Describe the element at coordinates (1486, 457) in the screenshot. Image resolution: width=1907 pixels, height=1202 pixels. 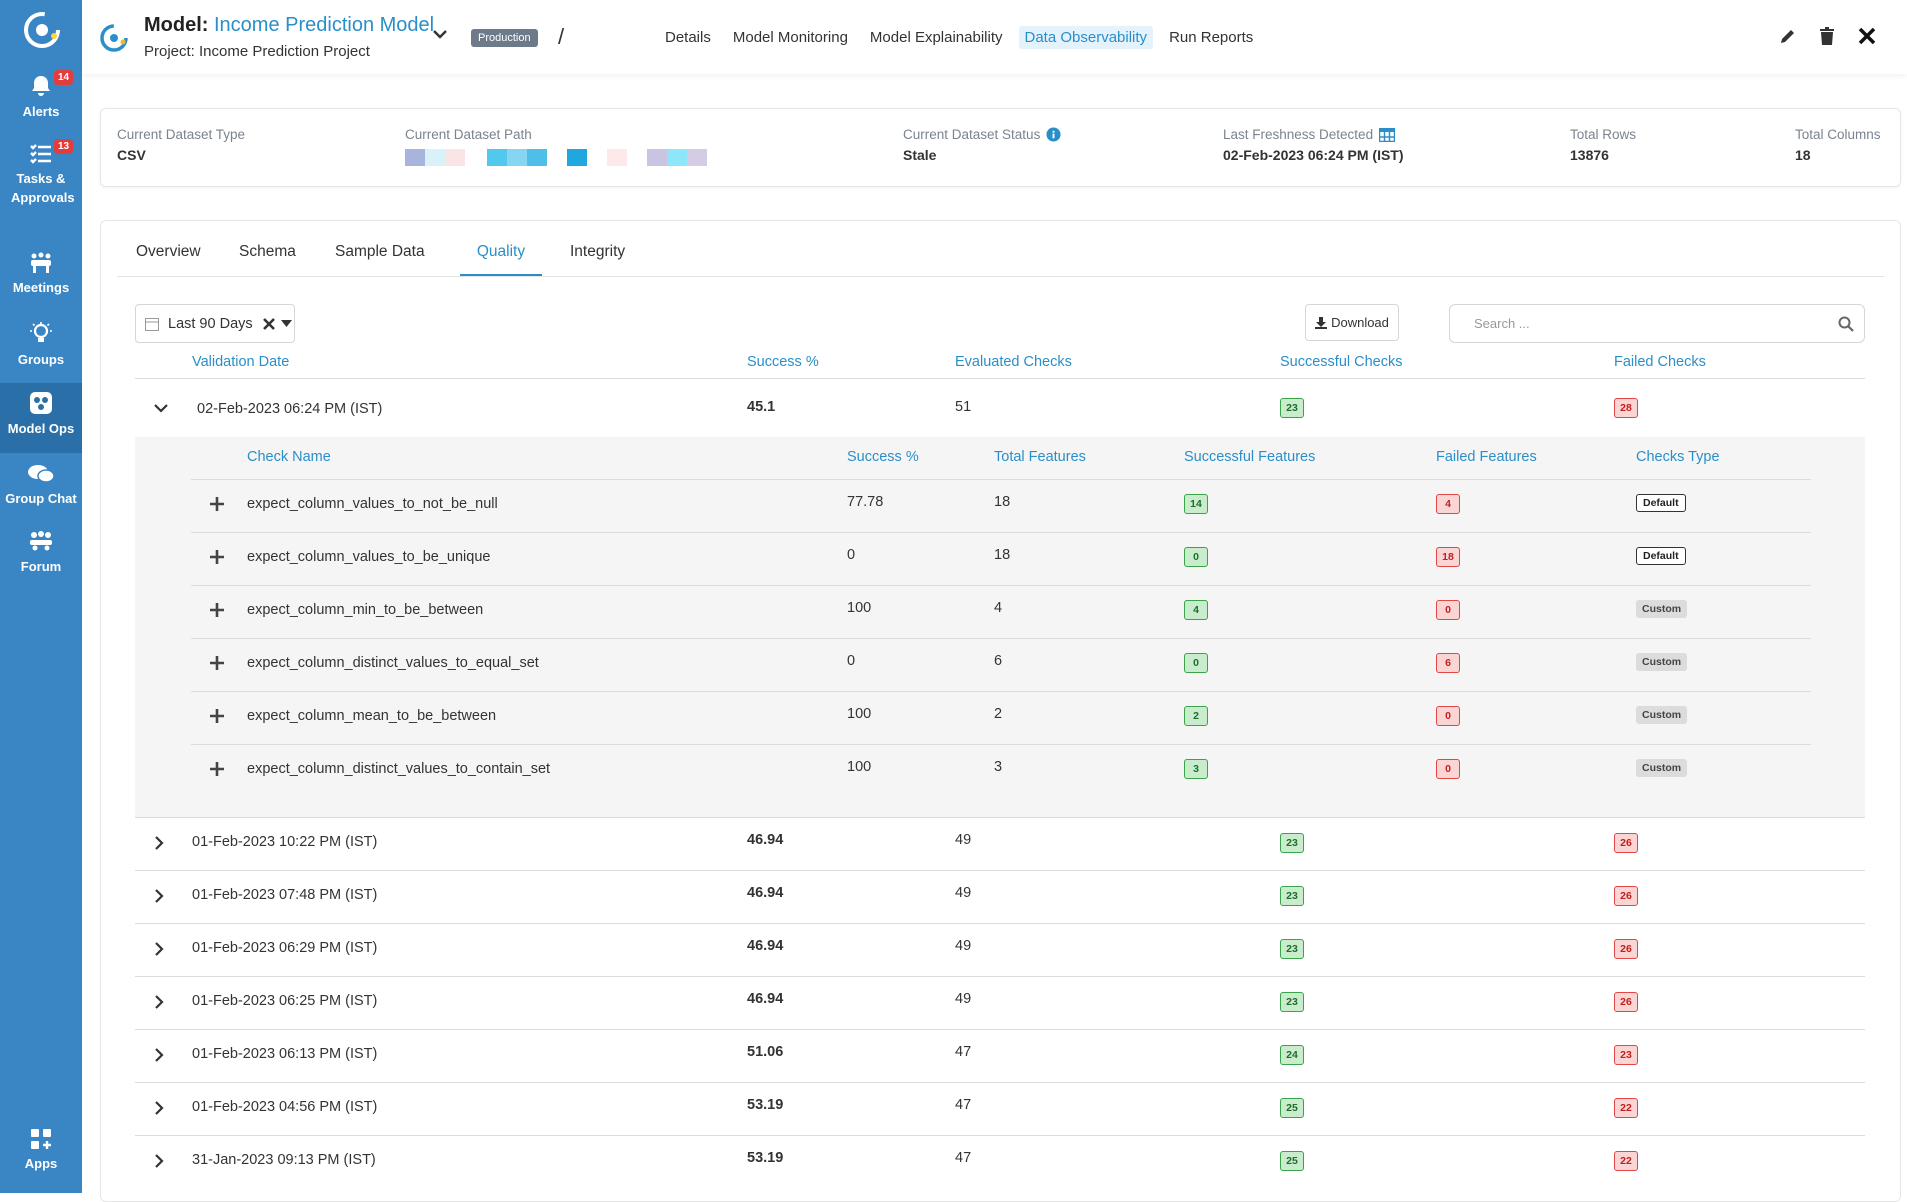
I see `col-failed-features: Failed Features` at that location.